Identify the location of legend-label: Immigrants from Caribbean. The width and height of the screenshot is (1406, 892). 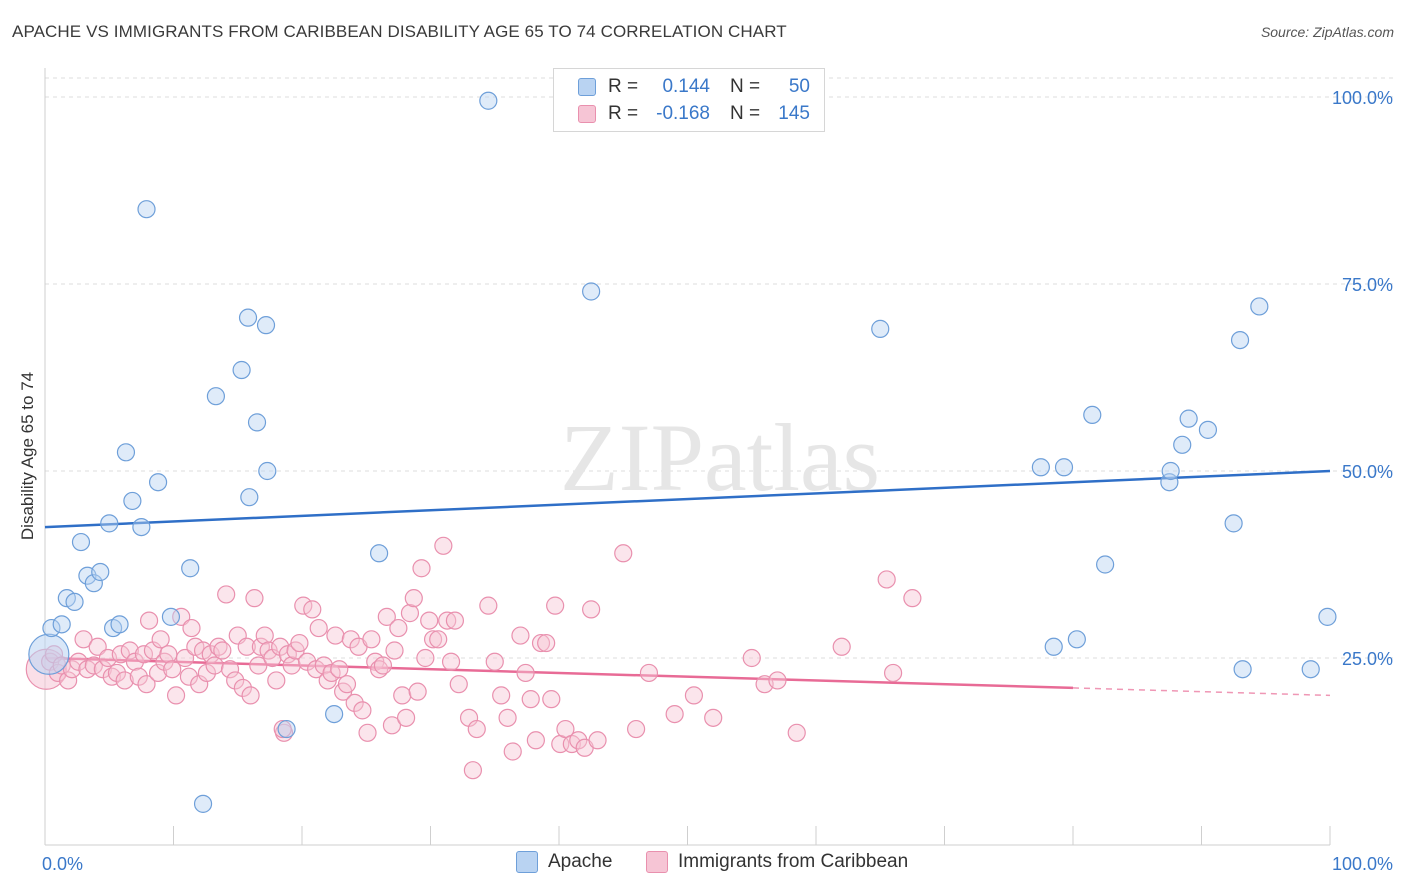
(793, 861).